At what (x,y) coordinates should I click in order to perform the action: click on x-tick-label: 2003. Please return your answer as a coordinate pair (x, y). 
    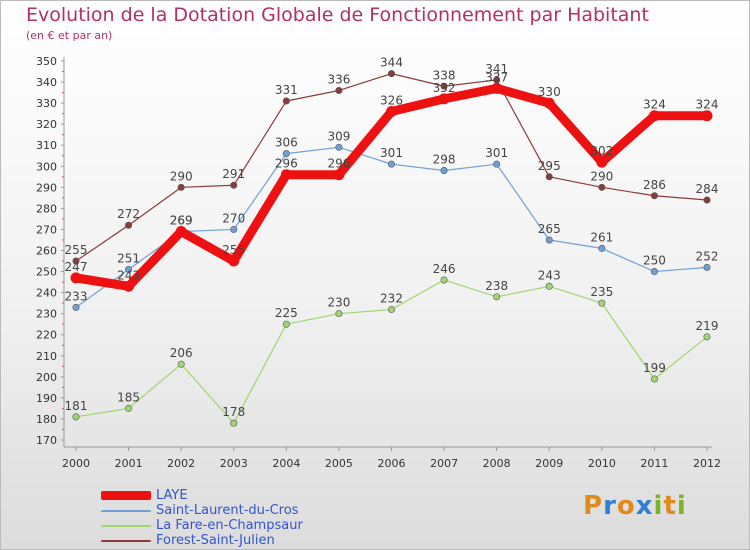
    Looking at the image, I should click on (234, 463).